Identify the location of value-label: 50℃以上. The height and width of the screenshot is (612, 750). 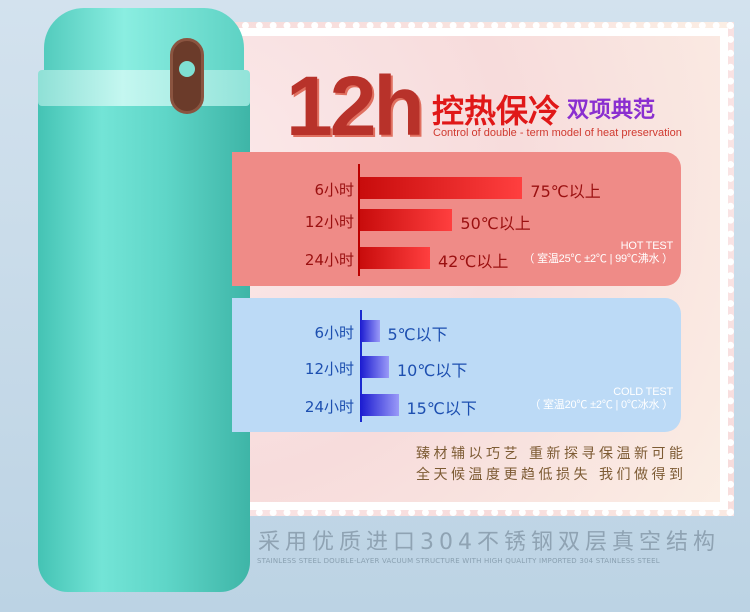
(495, 223).